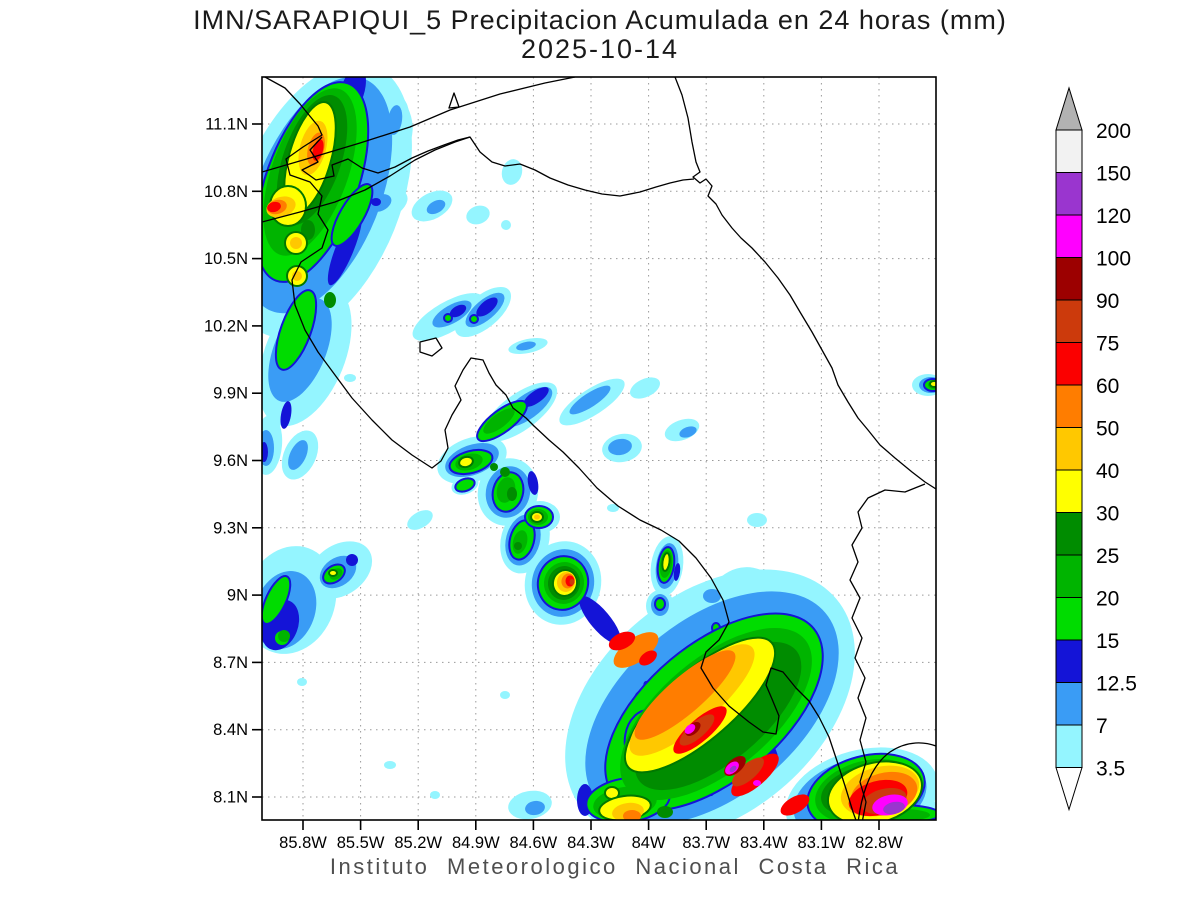  I want to click on colorbar-label: 150, so click(1113, 174).